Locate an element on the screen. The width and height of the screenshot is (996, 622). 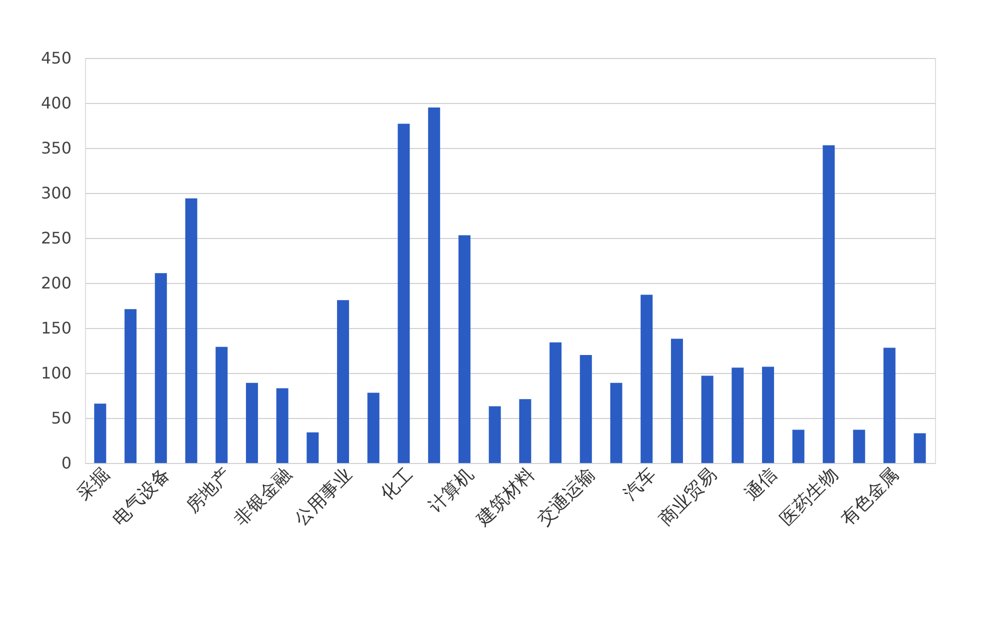
x-tick-label: 通信 is located at coordinates (761, 484).